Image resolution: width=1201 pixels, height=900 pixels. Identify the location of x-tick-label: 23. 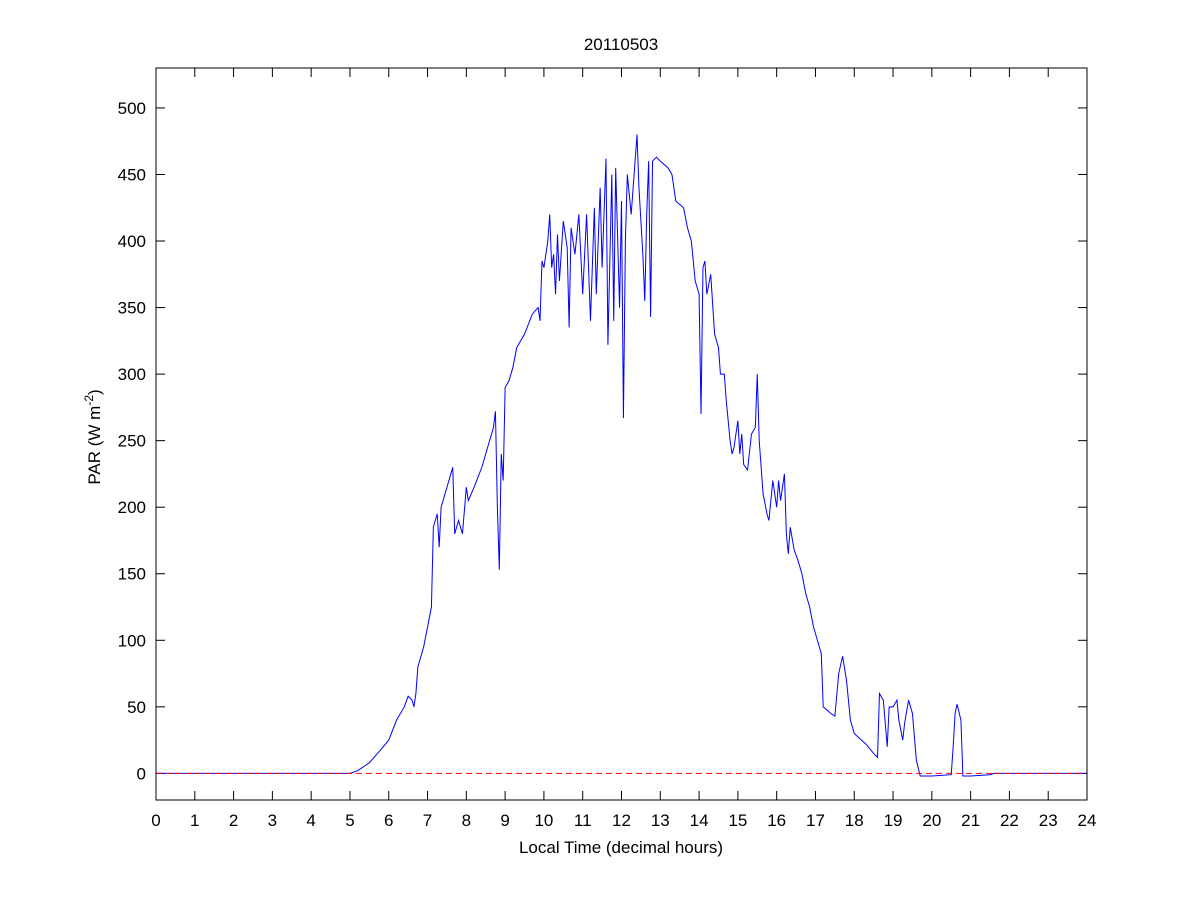
(1048, 820).